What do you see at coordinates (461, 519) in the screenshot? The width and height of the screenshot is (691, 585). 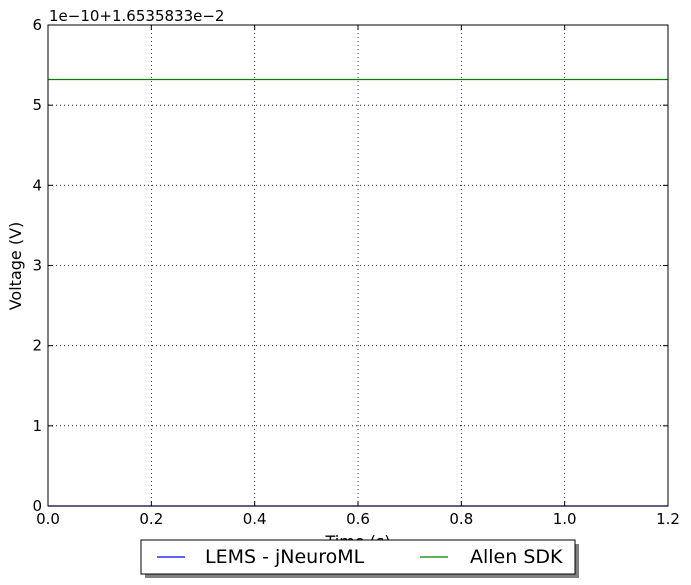 I see `x-tick-label: 0.8` at bounding box center [461, 519].